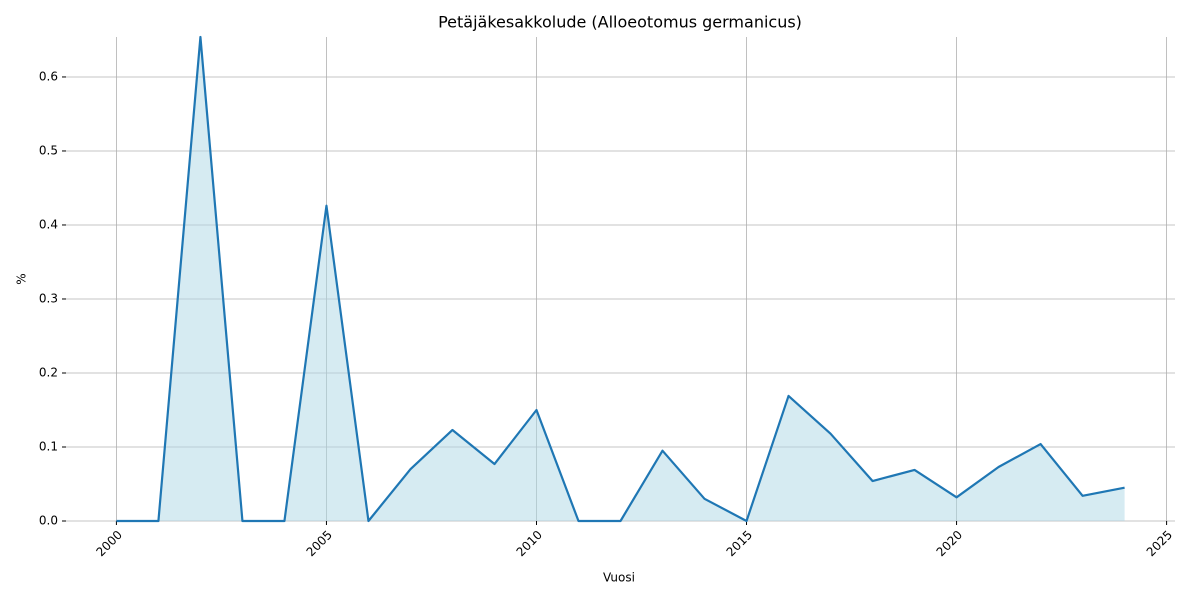  Describe the element at coordinates (48, 298) in the screenshot. I see `y-tick-label: 0.3` at that location.